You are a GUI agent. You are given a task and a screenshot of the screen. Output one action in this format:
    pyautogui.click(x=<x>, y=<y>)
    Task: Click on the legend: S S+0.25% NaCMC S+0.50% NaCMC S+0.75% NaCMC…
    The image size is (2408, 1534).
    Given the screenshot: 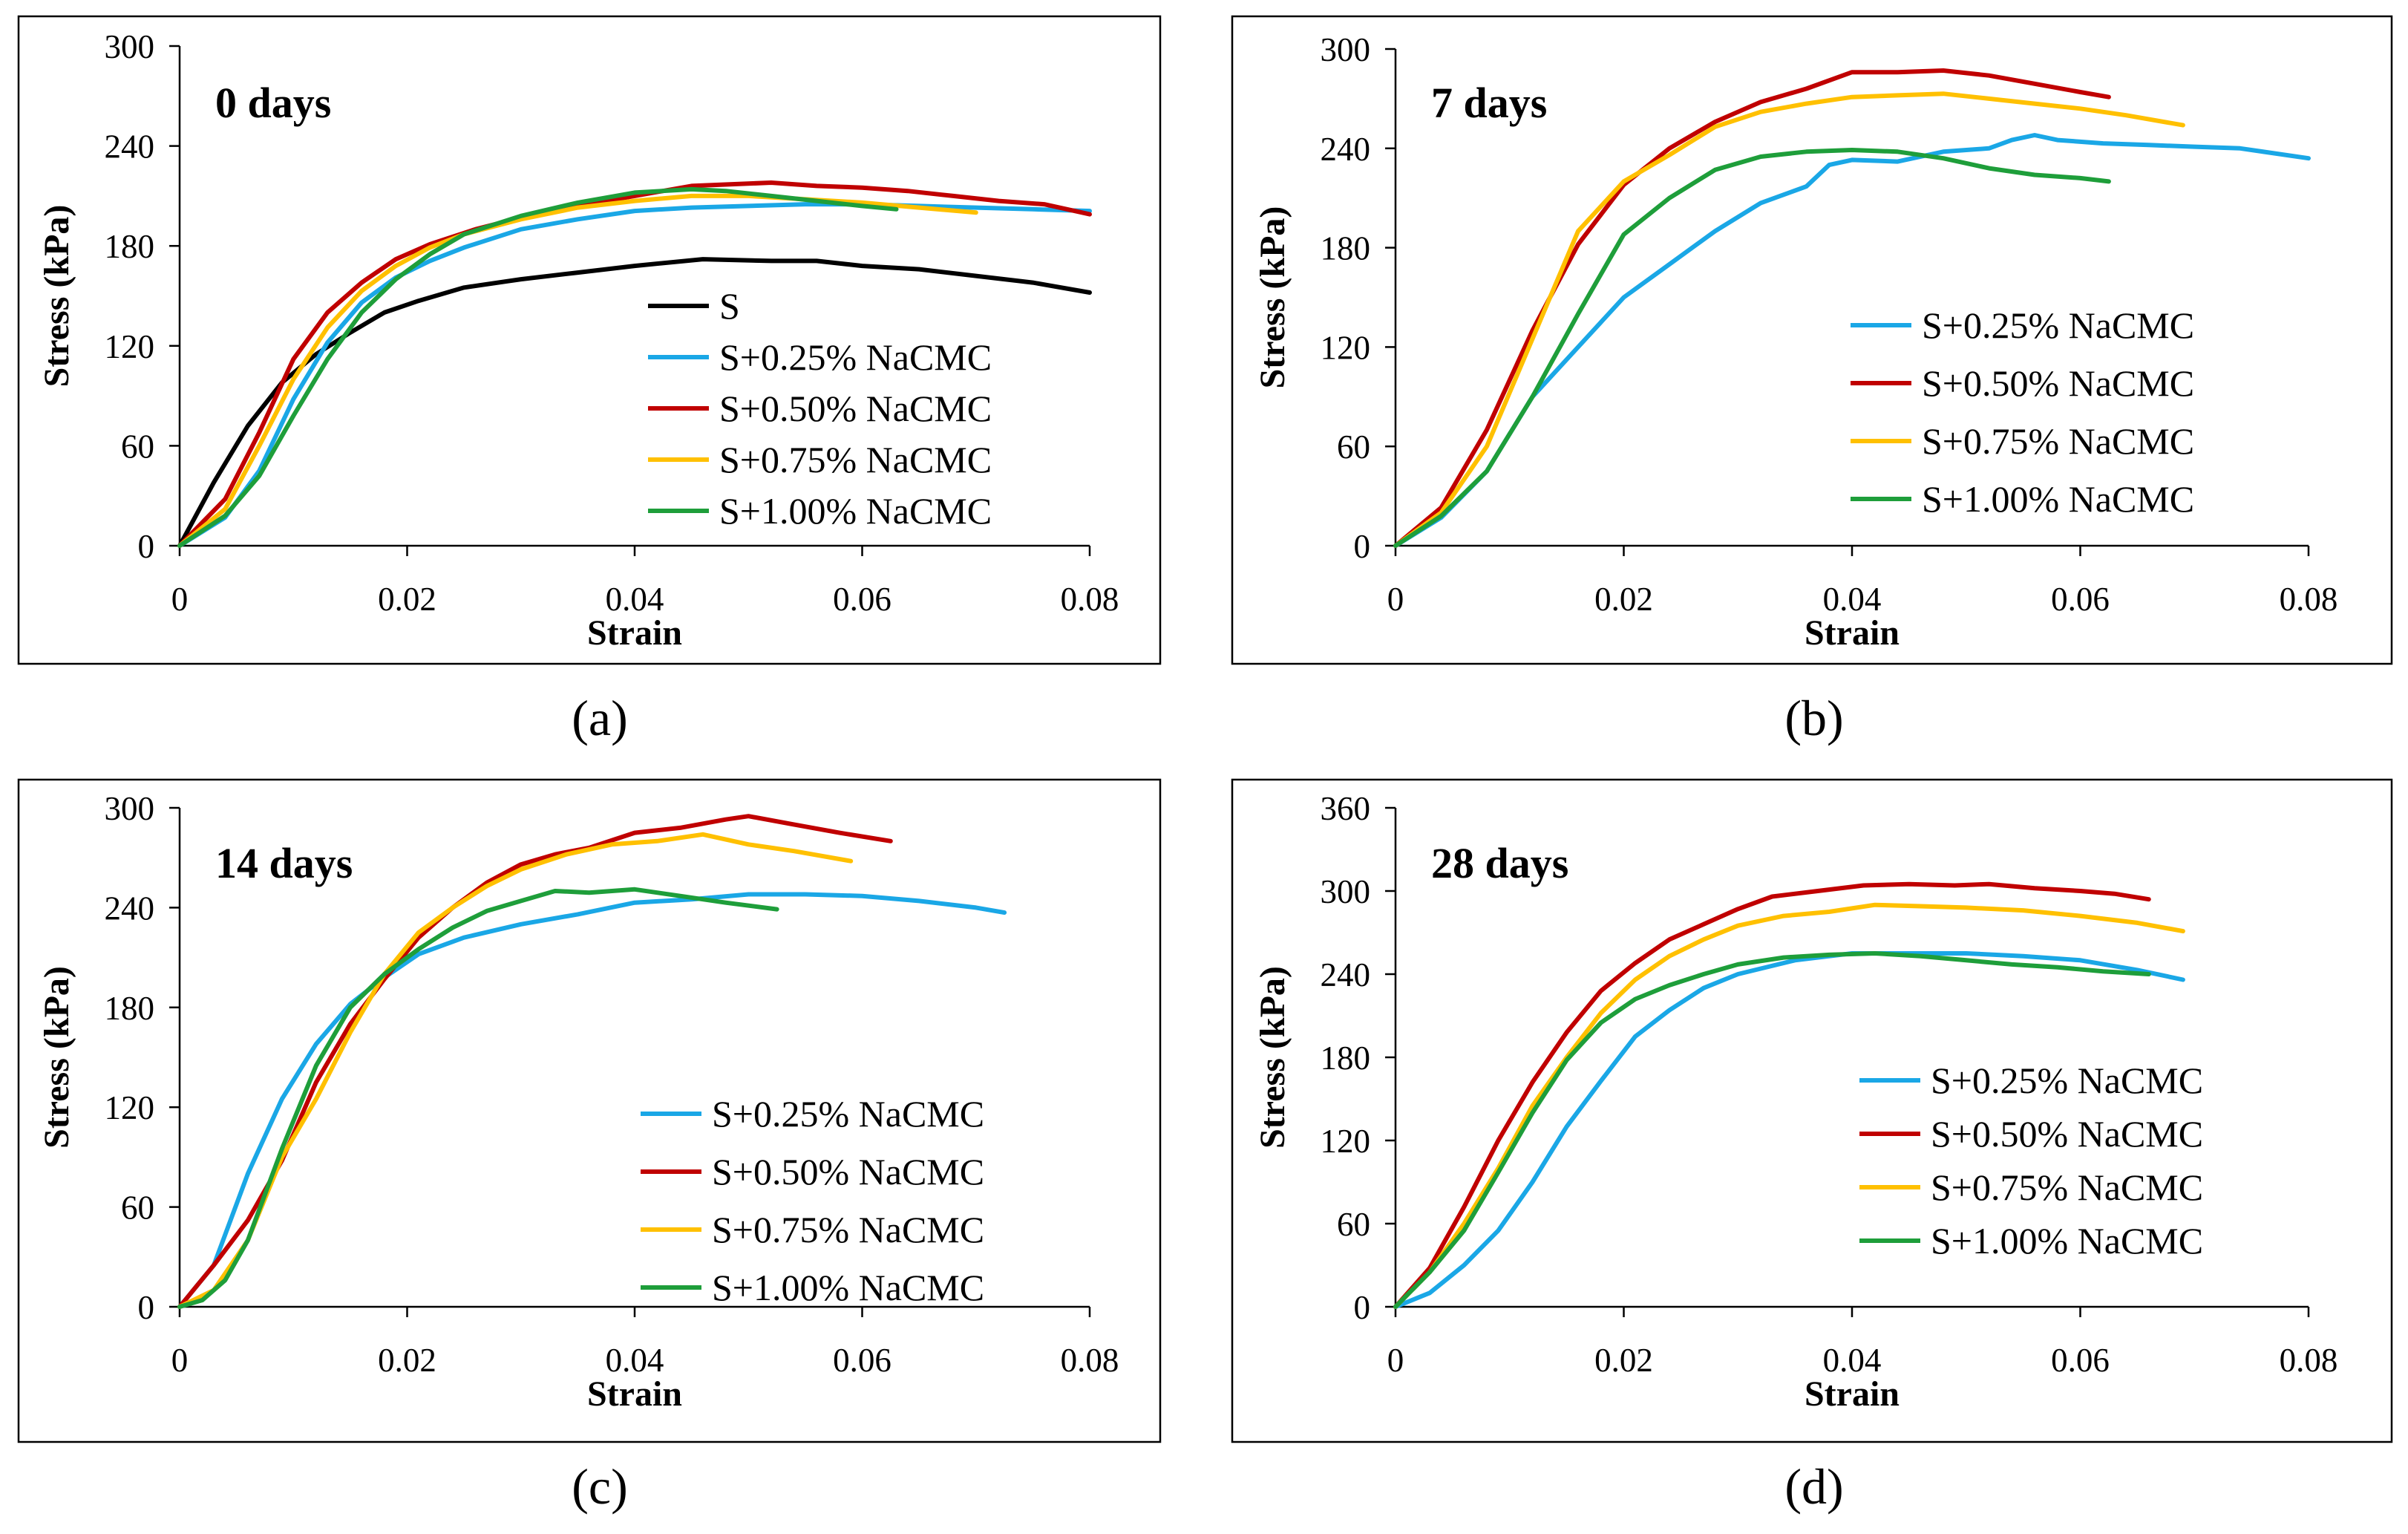 What is the action you would take?
    pyautogui.click(x=820, y=409)
    